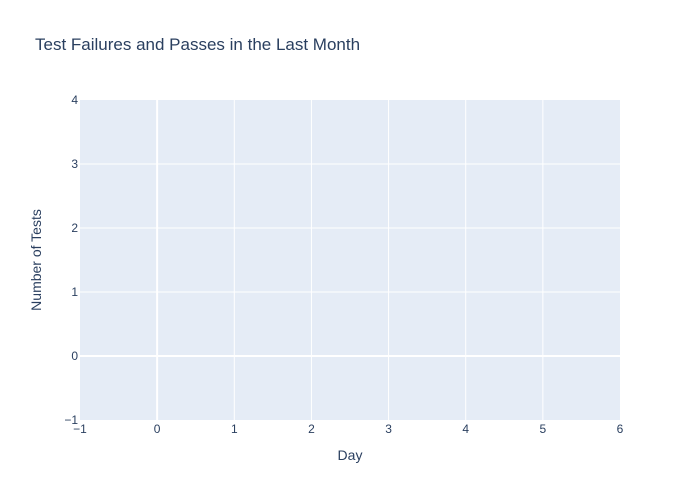  Describe the element at coordinates (311, 429) in the screenshot. I see `x-tick-label: 2` at that location.